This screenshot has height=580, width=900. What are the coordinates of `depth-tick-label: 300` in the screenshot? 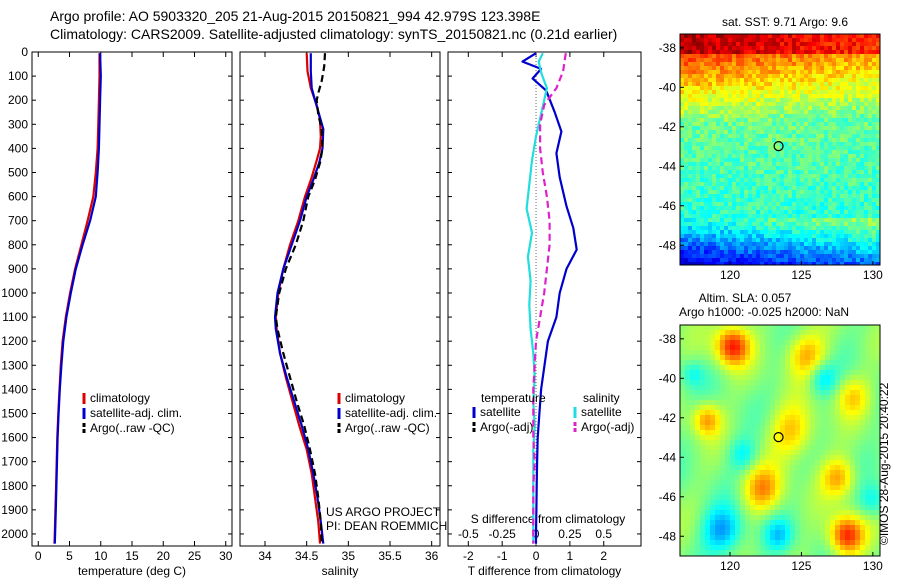 It's located at (18, 124).